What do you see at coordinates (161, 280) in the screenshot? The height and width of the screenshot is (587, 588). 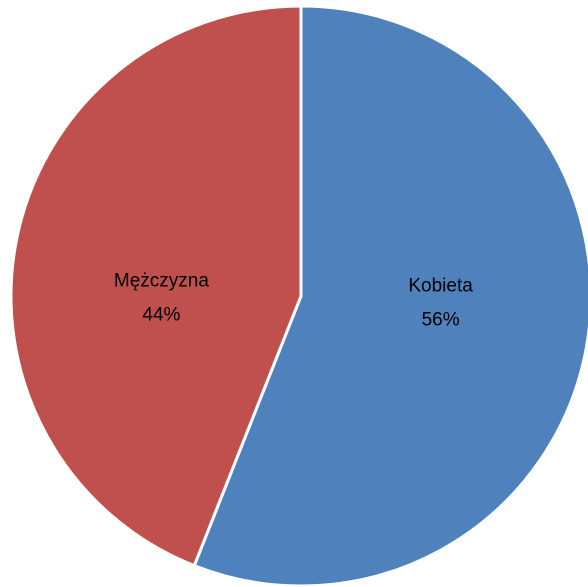 I see `slice-category-label: Mężczyzna` at bounding box center [161, 280].